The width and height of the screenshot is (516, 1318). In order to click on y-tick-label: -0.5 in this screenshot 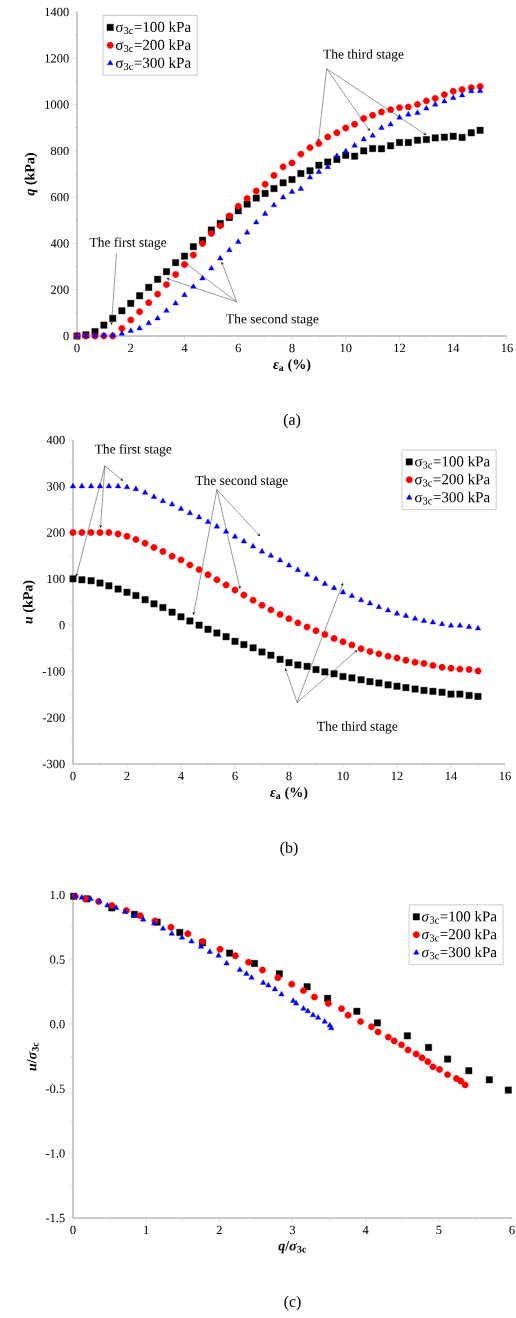, I will do `click(55, 1089)`.